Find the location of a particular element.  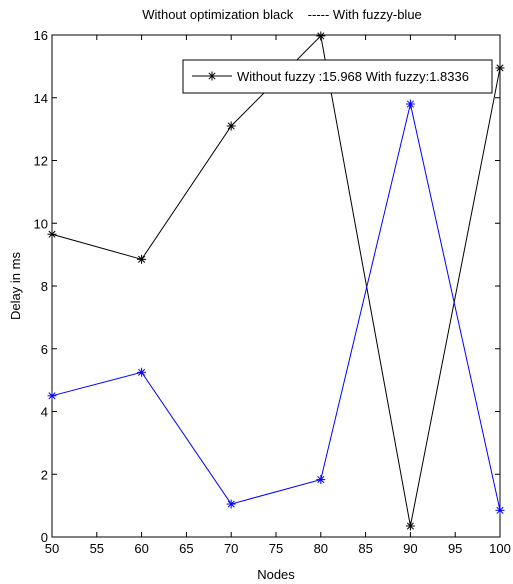

x-tick-label: 90 is located at coordinates (410, 548).